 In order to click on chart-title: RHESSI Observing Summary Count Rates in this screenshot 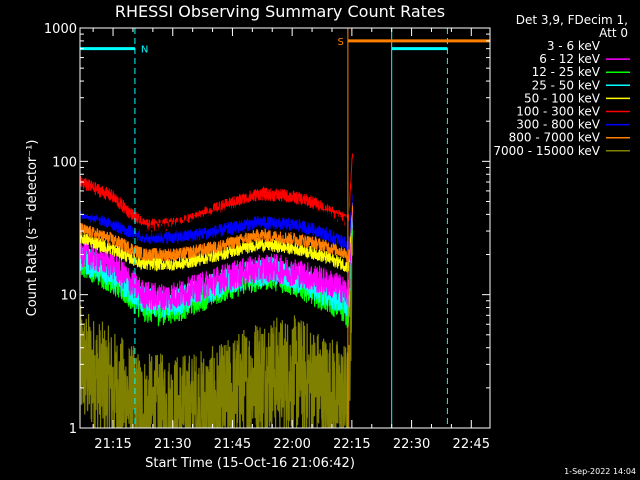, I will do `click(280, 11)`.